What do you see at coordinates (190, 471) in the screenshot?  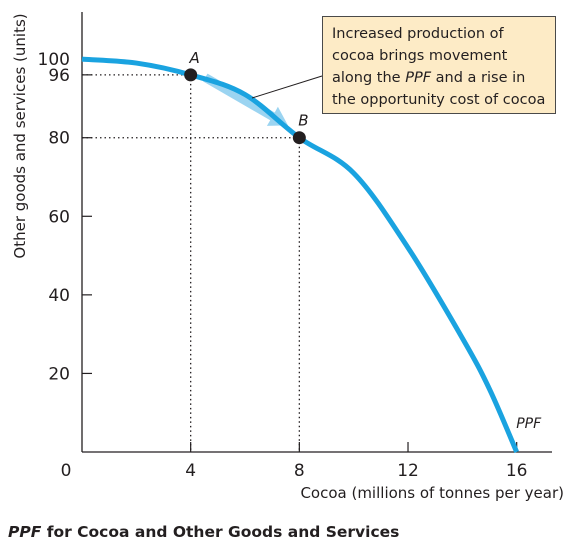 I see `x-tick-label: 4` at bounding box center [190, 471].